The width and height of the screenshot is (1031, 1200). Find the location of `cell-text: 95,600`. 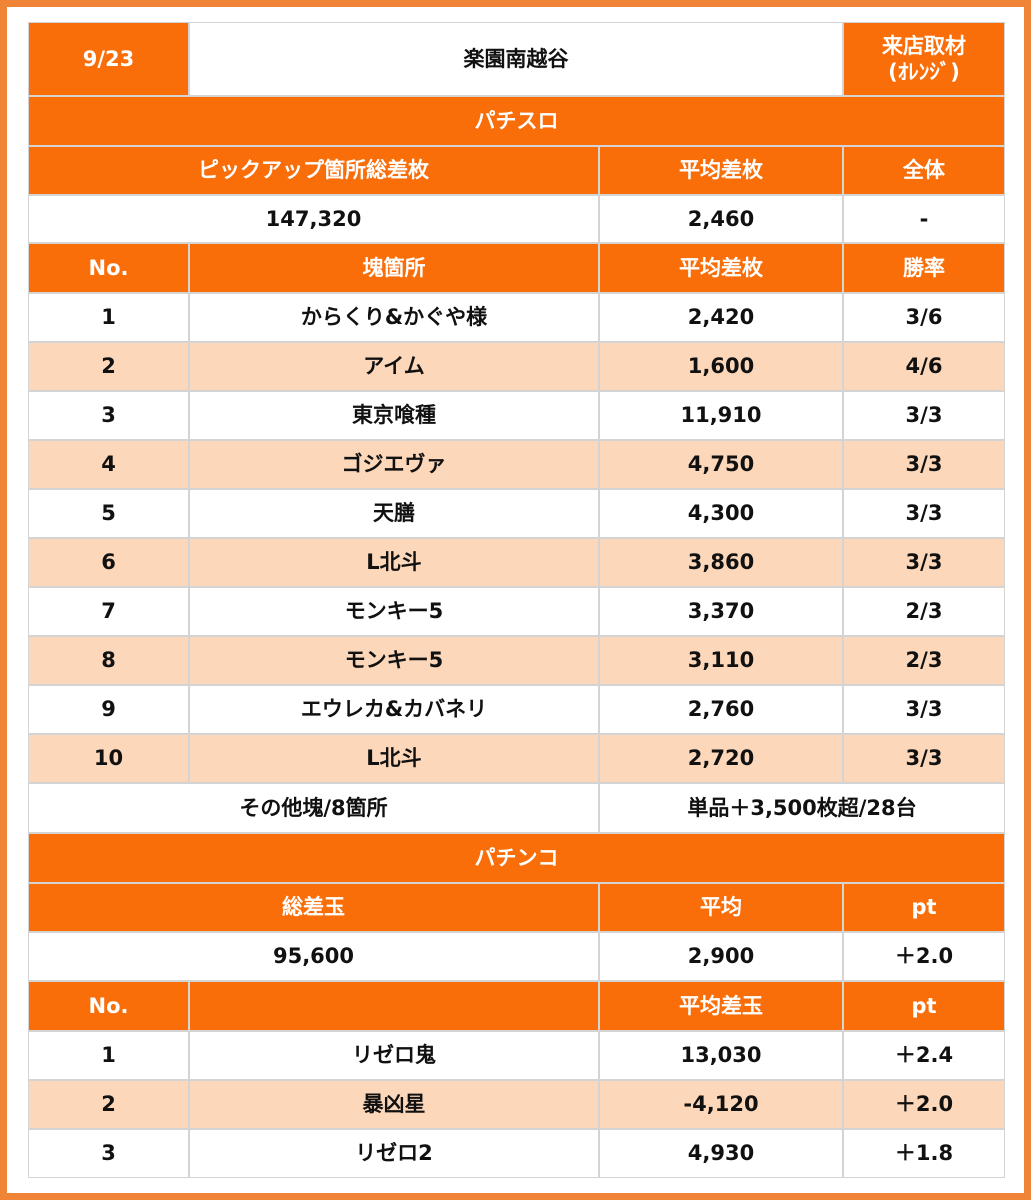

cell-text: 95,600 is located at coordinates (313, 956).